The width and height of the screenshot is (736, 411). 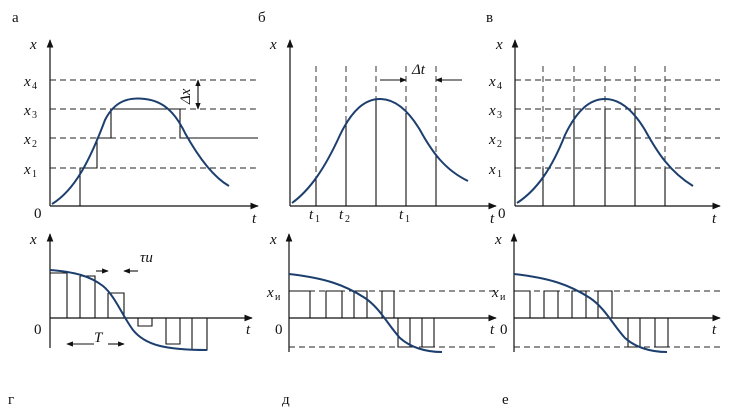 What do you see at coordinates (262, 18) in the screenshot?
I see `panel-letter-b: б` at bounding box center [262, 18].